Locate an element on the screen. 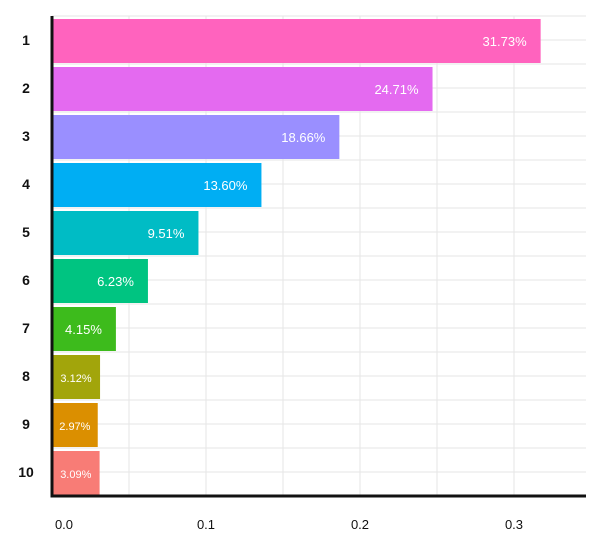 This screenshot has height=546, width=605. data-label-5: 9.51% is located at coordinates (166, 233).